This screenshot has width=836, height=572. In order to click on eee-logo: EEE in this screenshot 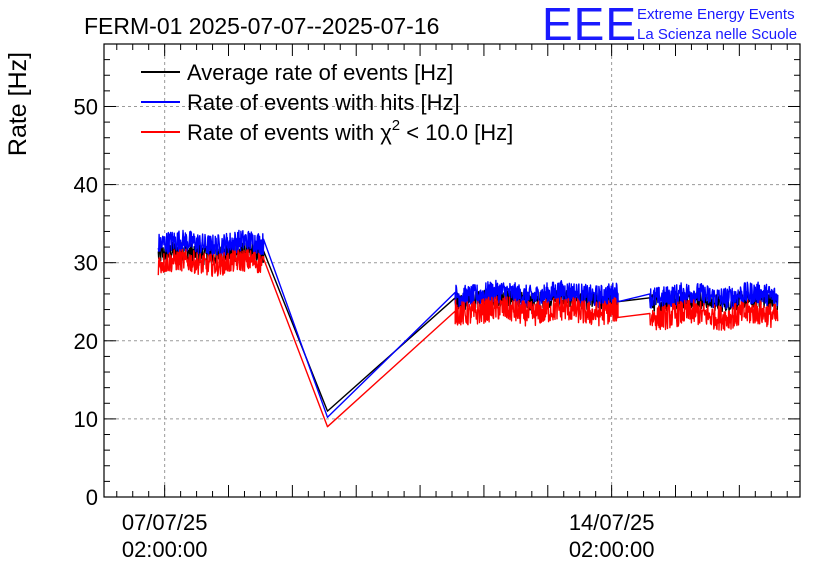, I will do `click(589, 25)`.